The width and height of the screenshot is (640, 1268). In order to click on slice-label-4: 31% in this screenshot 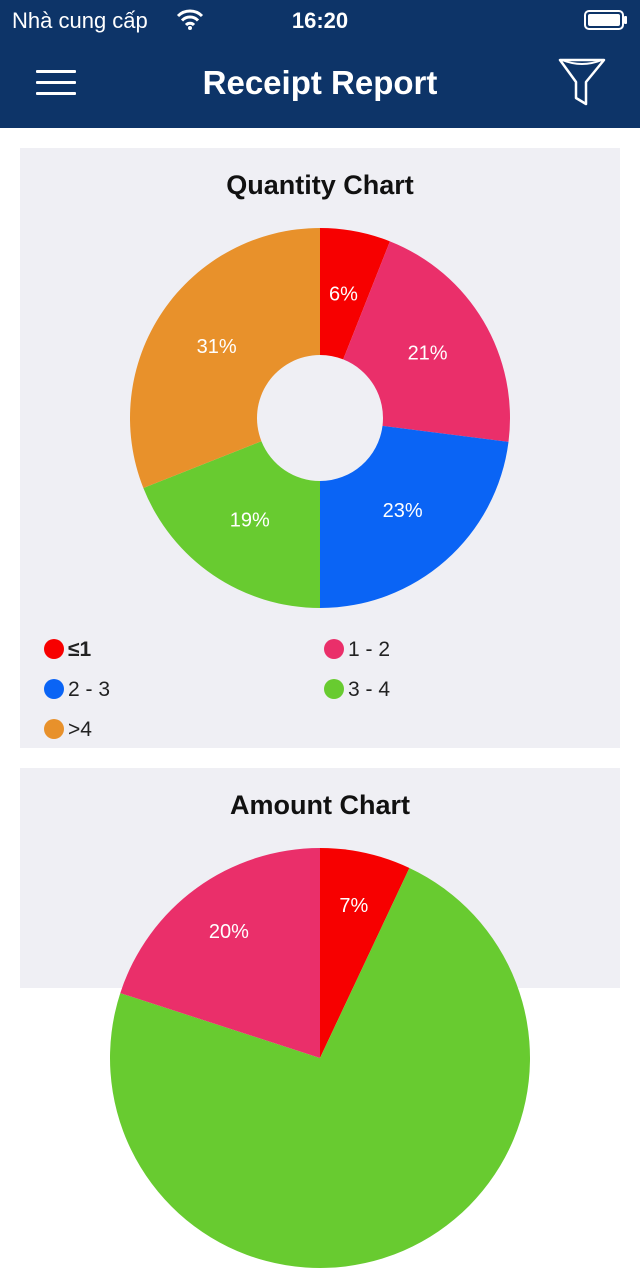, I will do `click(217, 347)`.